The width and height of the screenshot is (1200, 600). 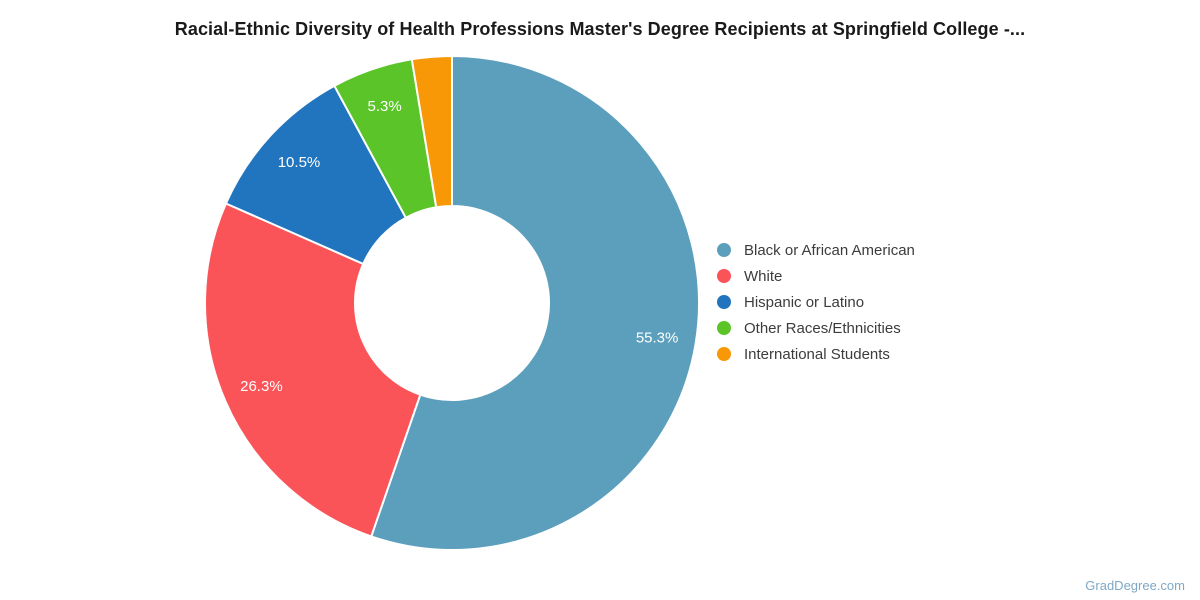 I want to click on watermark-link: GradDegree.com, so click(x=1135, y=585).